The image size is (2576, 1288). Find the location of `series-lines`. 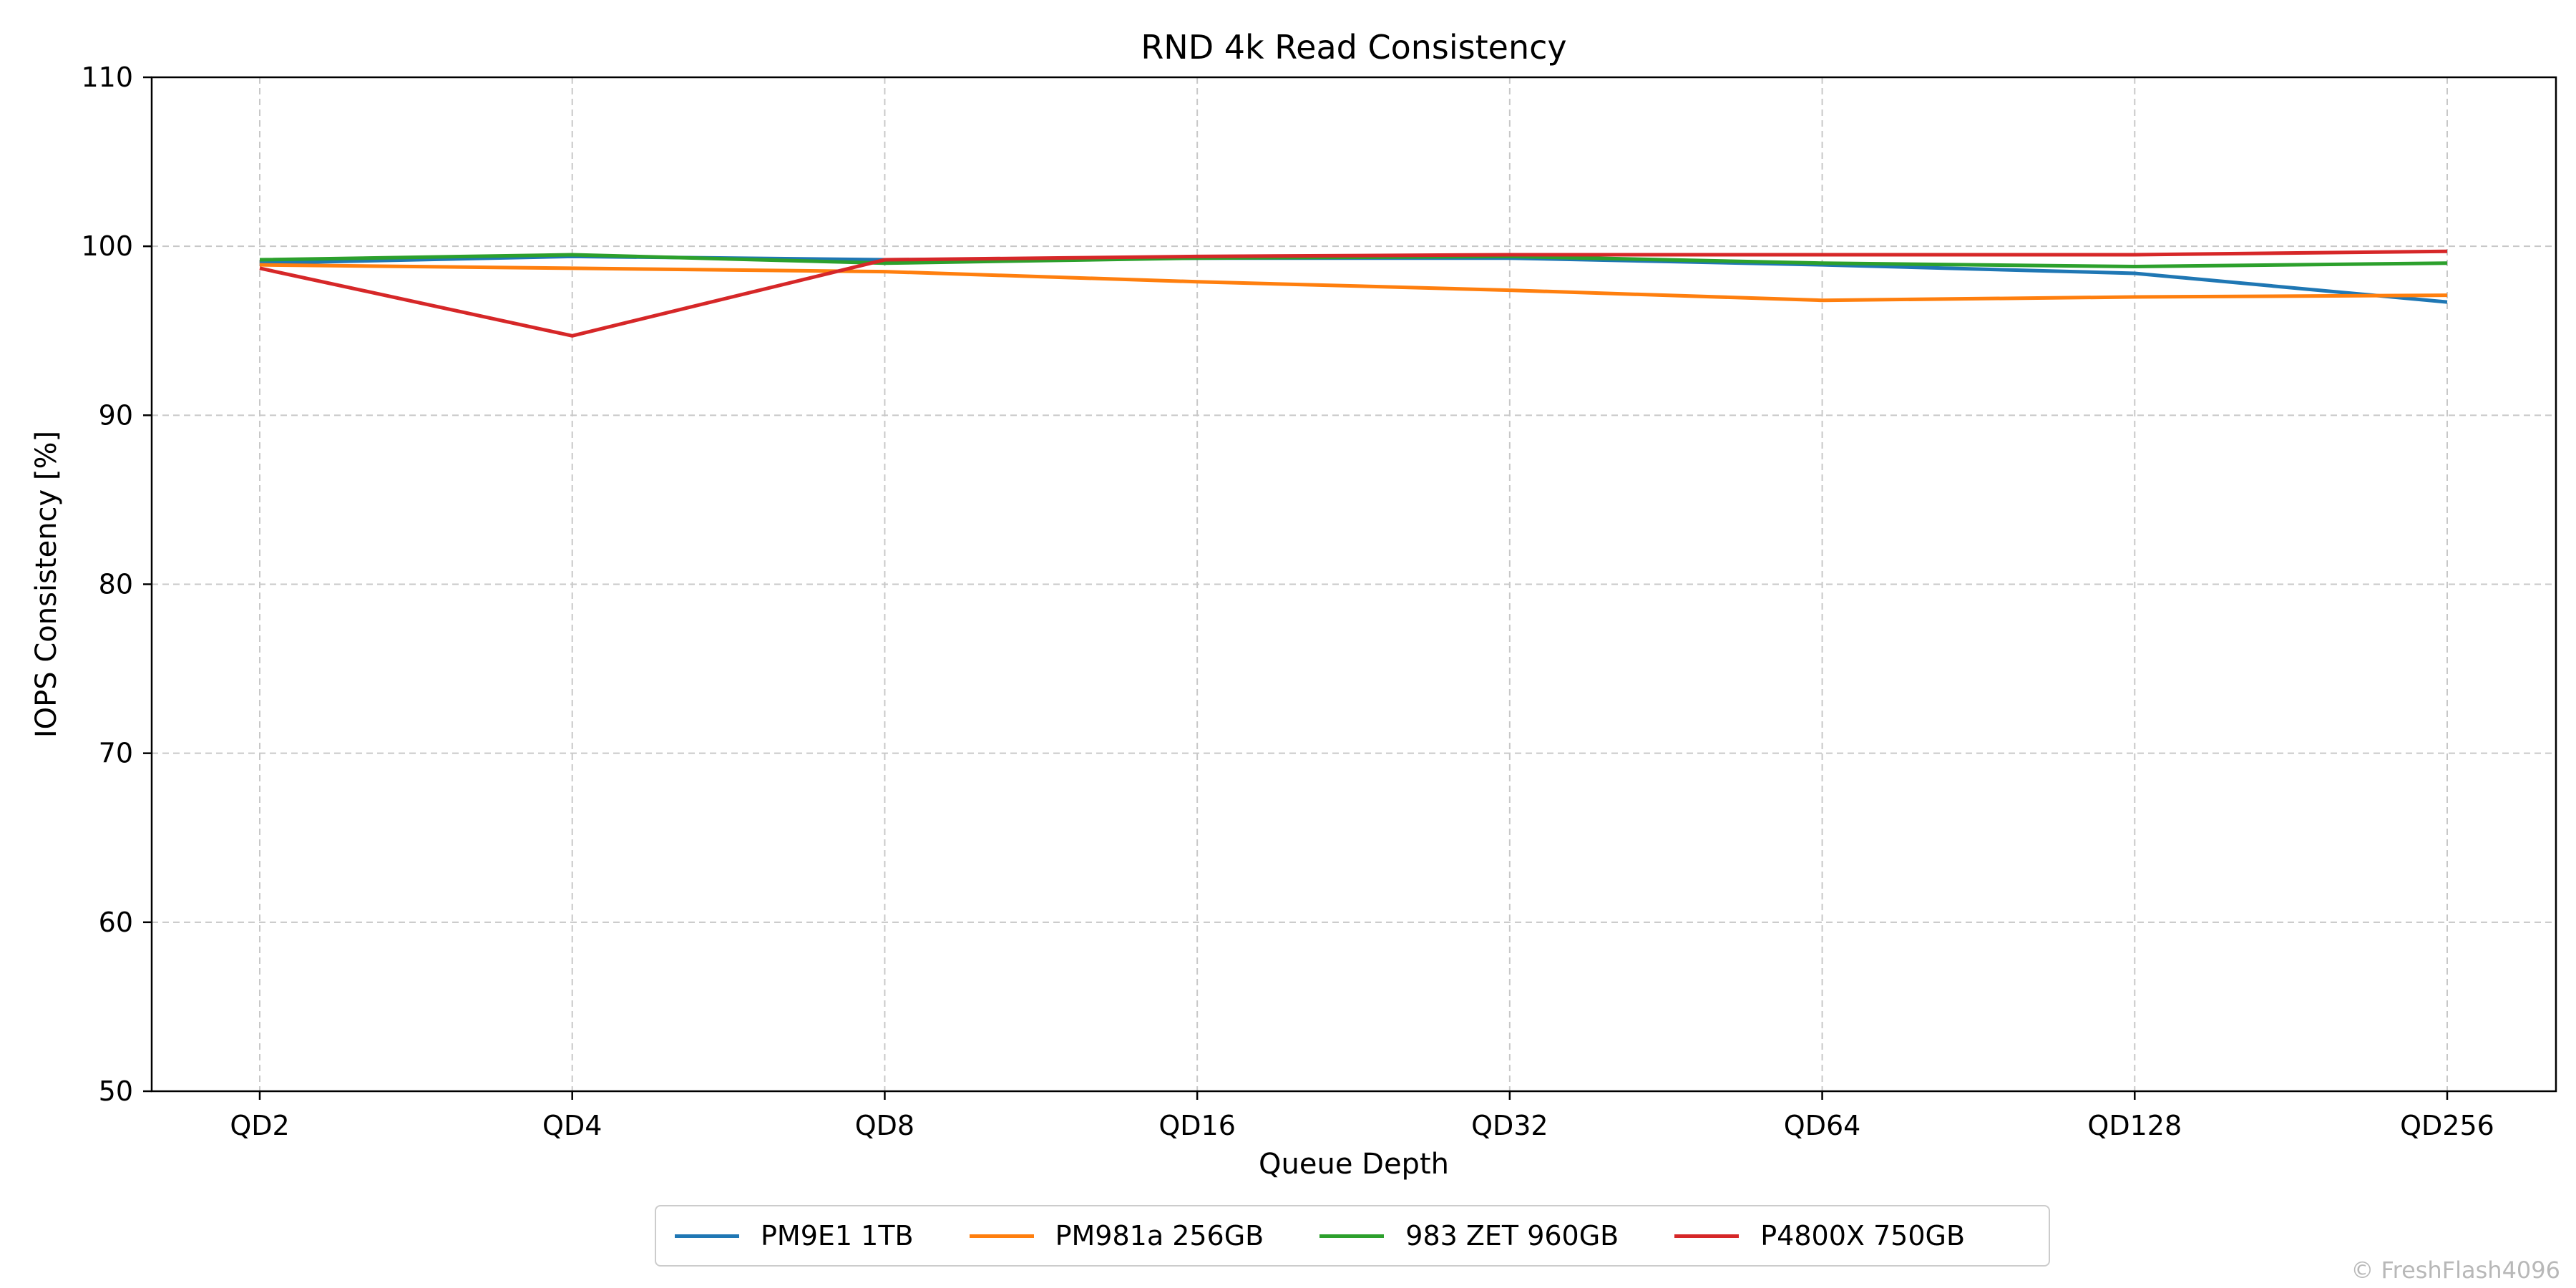

series-lines is located at coordinates (1353, 293).